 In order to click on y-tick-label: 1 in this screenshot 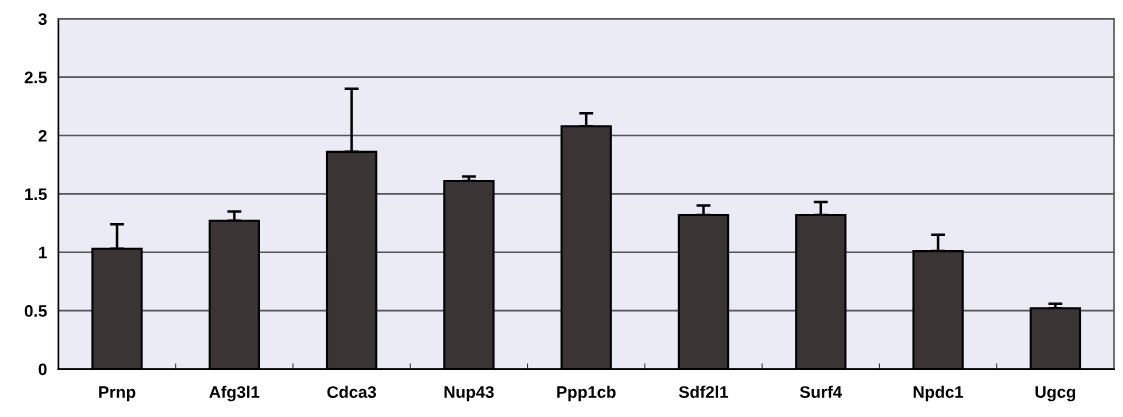, I will do `click(43, 252)`.